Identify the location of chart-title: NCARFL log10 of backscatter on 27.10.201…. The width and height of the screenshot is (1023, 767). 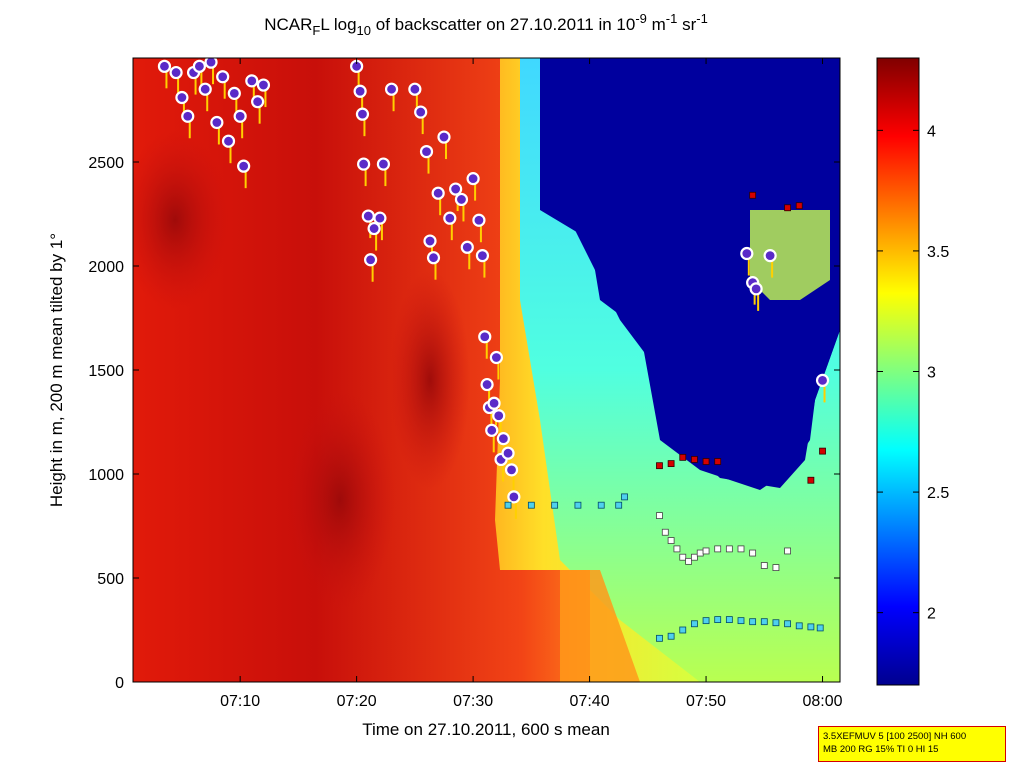
(486, 24).